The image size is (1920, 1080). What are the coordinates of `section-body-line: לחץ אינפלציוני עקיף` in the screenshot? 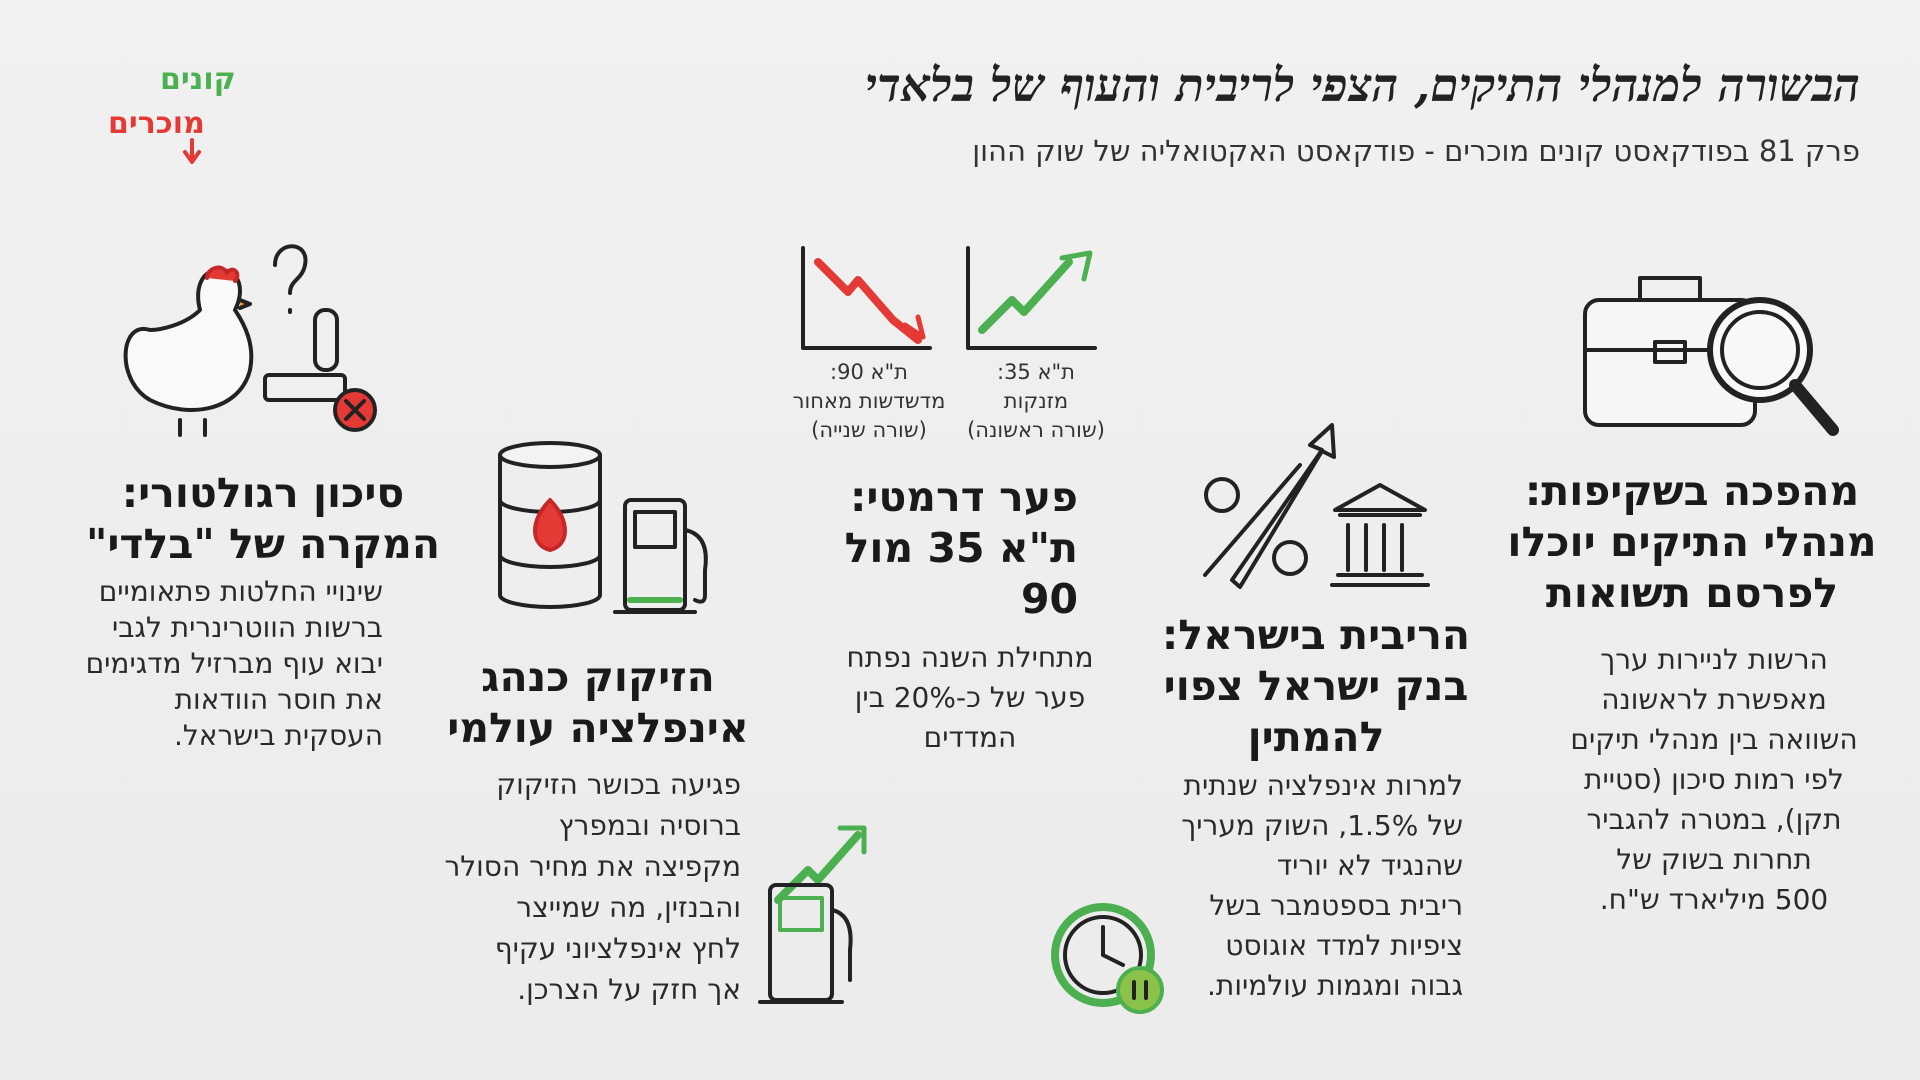 It's located at (617, 948).